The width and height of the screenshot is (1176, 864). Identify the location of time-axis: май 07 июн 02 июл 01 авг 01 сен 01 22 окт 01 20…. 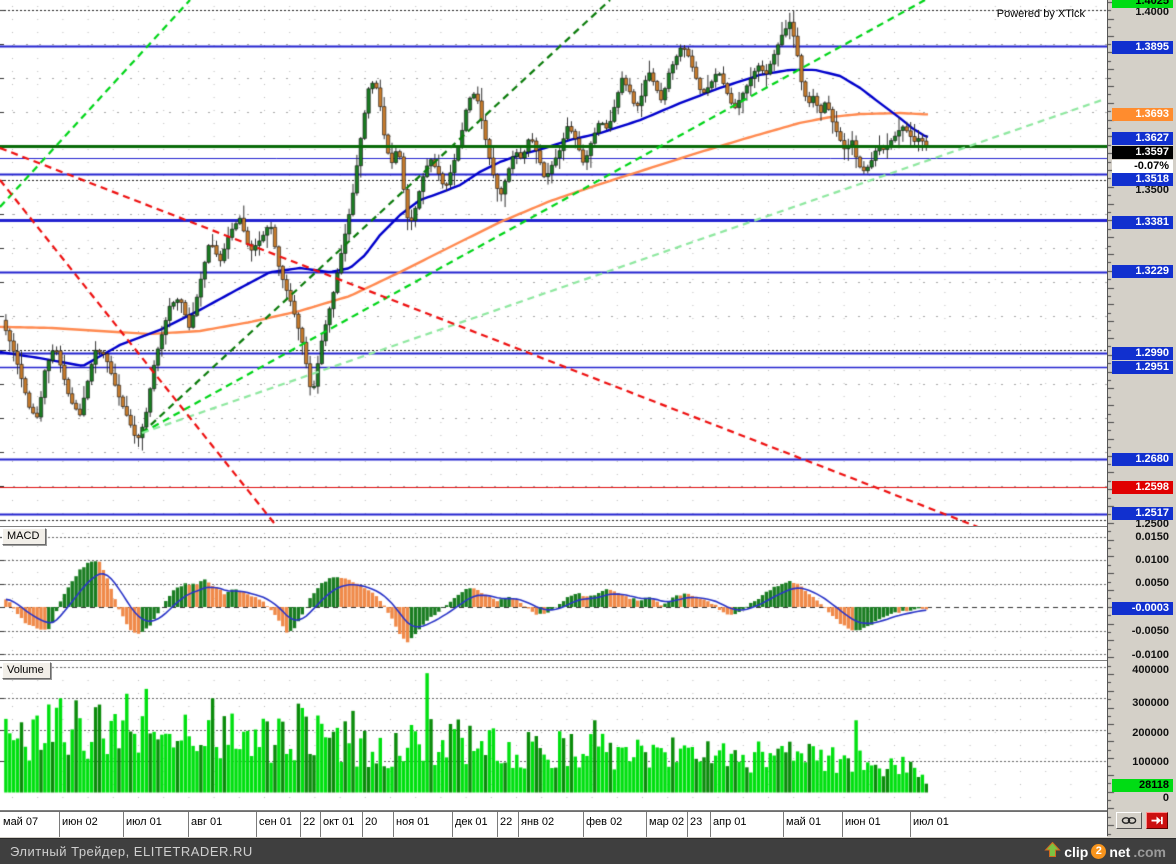
(553, 824).